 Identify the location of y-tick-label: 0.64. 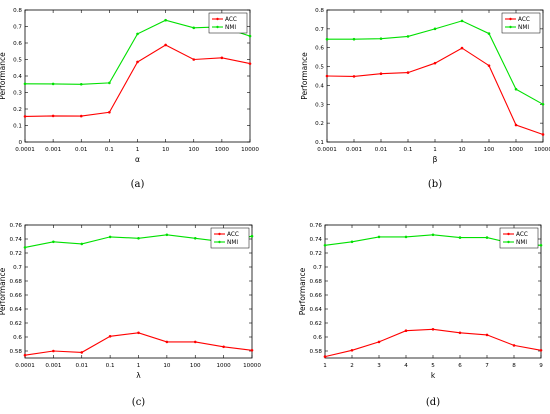
(16, 310).